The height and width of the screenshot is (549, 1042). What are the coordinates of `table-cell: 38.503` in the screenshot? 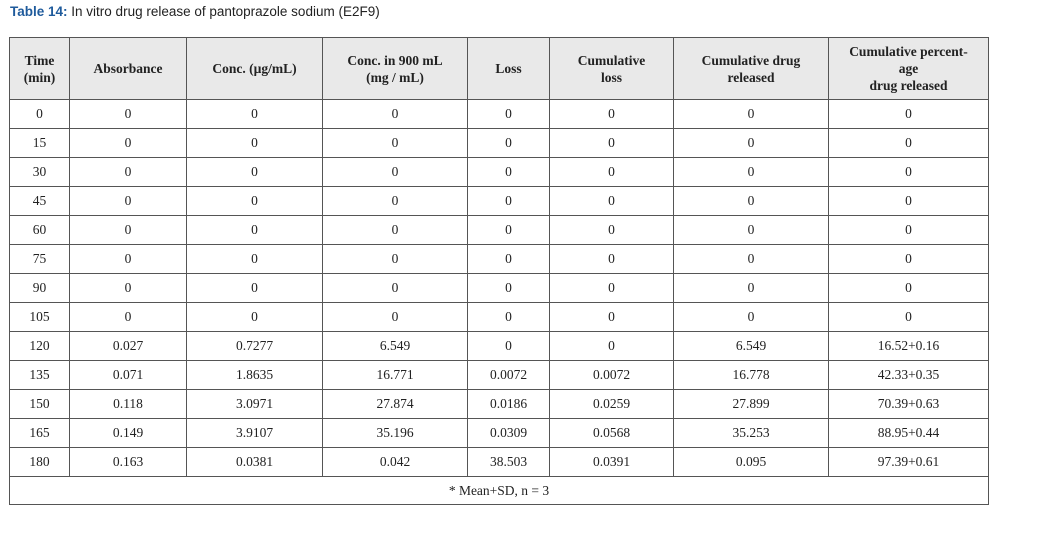 It's located at (508, 462).